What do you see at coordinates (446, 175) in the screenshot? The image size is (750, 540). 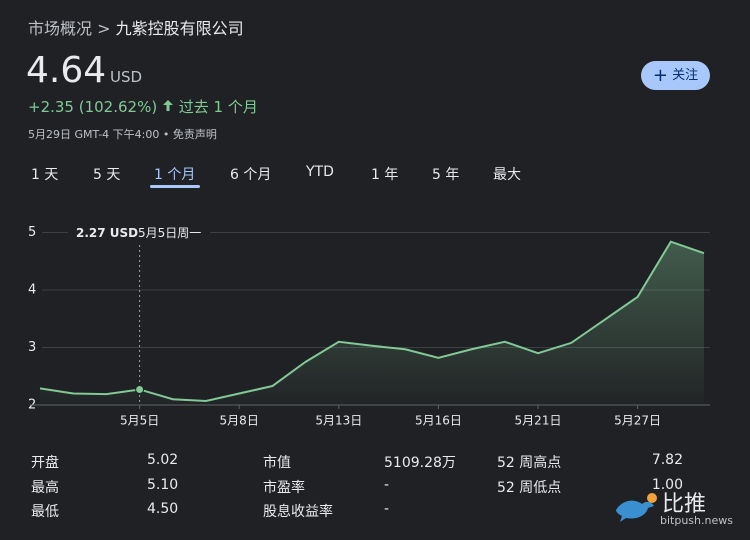 I see `tab: 5 年` at bounding box center [446, 175].